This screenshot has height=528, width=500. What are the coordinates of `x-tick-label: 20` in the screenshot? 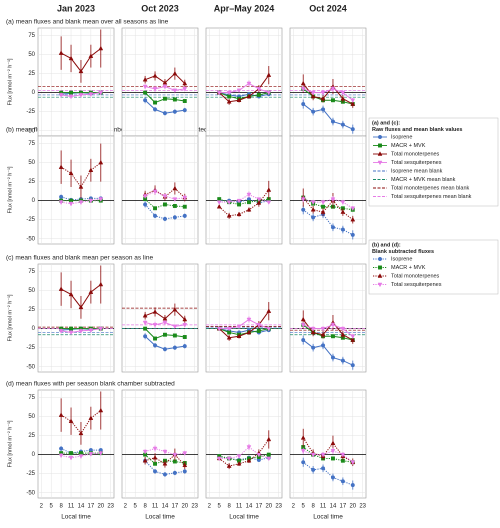 It's located at (352, 507).